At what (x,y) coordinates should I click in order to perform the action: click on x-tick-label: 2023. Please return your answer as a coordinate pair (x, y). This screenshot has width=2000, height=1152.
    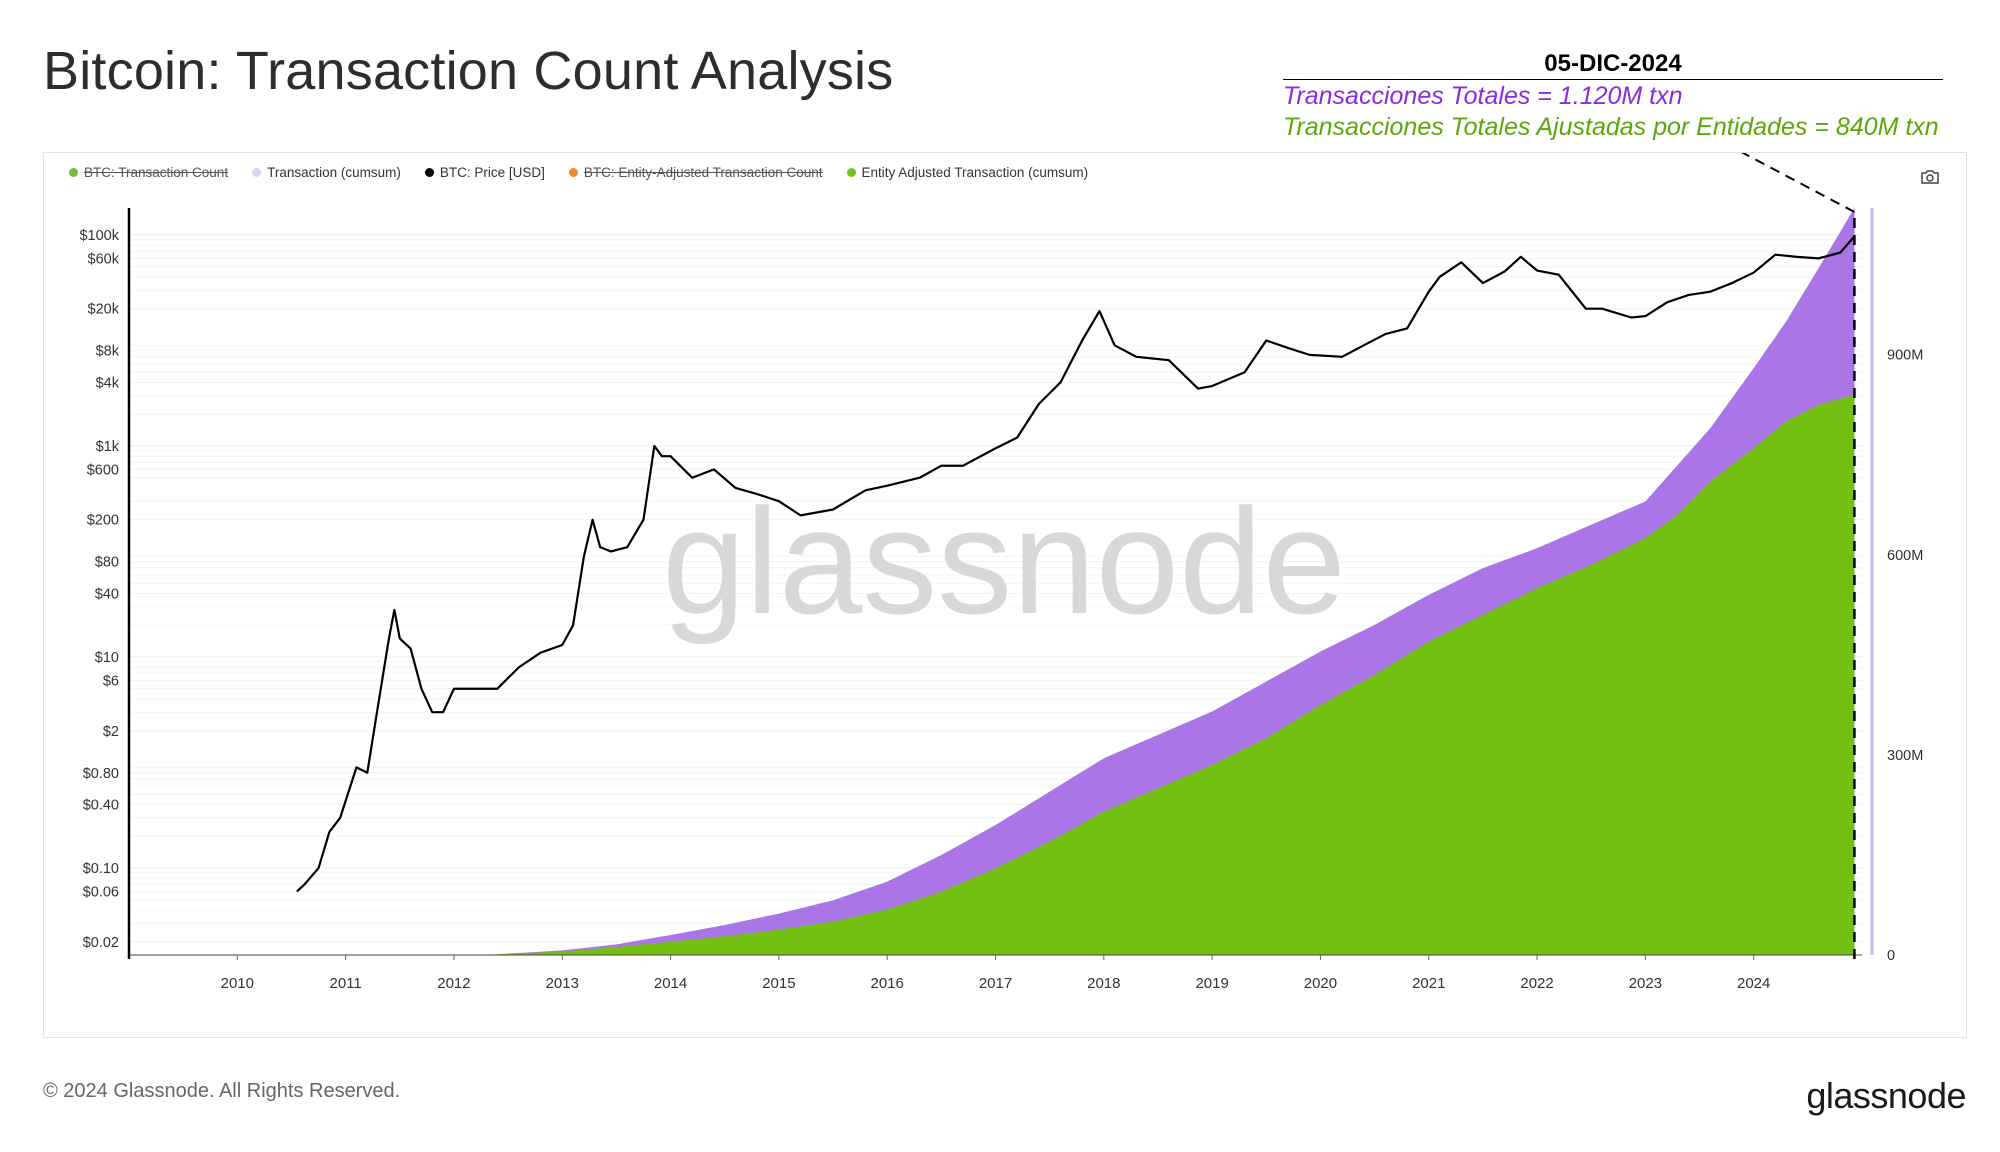
    Looking at the image, I should click on (1645, 983).